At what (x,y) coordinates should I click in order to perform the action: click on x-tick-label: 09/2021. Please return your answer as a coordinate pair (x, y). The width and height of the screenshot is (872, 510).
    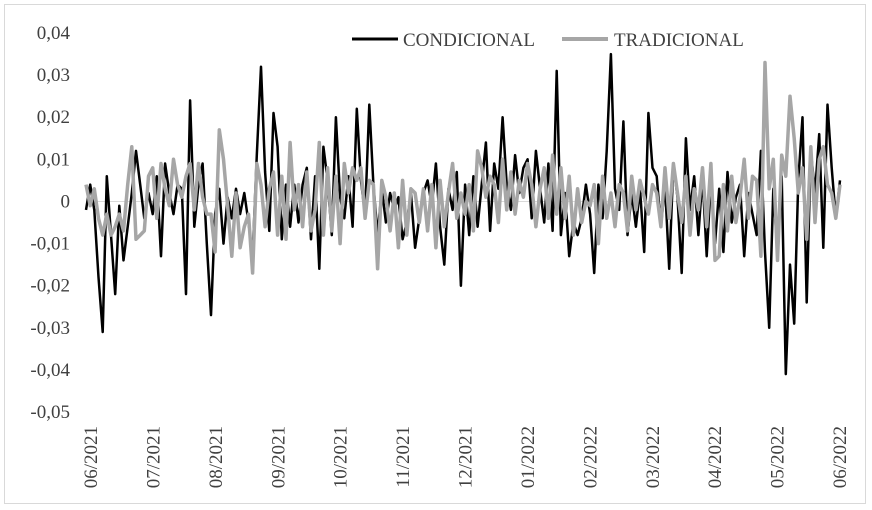
    Looking at the image, I should click on (278, 457).